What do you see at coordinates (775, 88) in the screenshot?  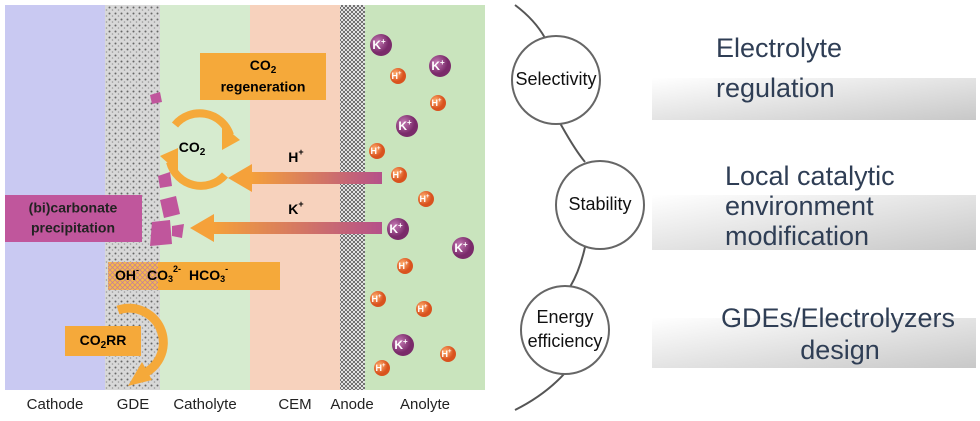 I see `strategy-label: regulation` at bounding box center [775, 88].